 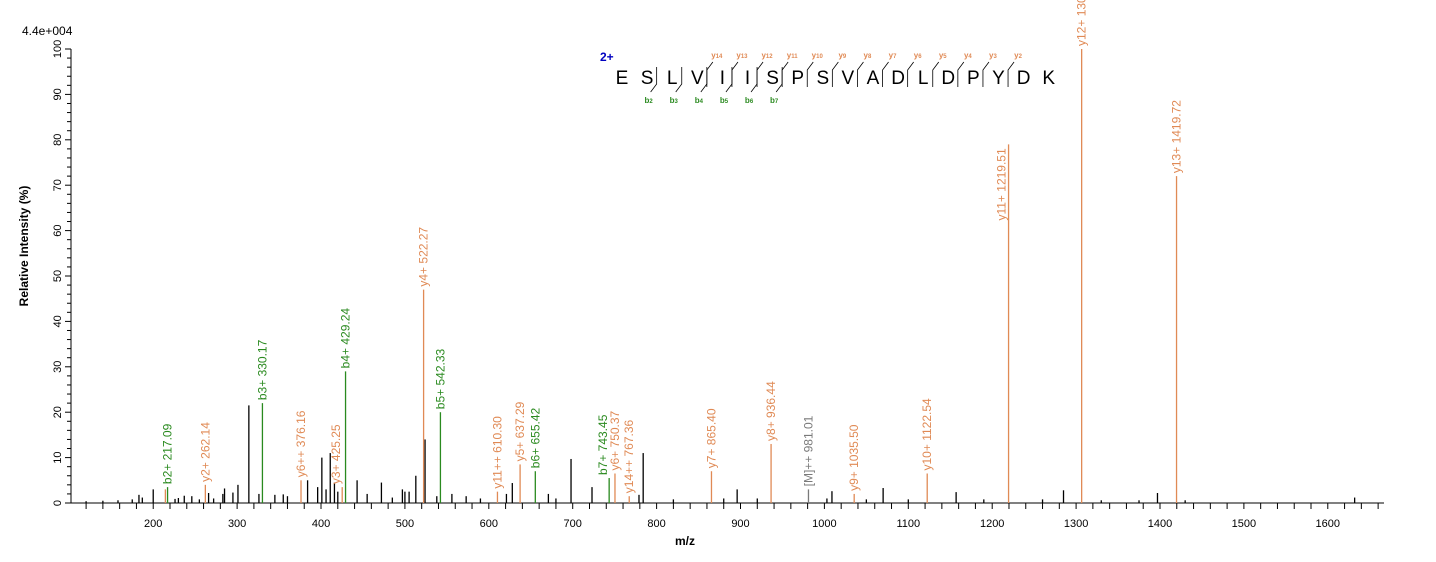 I want to click on b-fragment-label: b7, so click(x=774, y=100).